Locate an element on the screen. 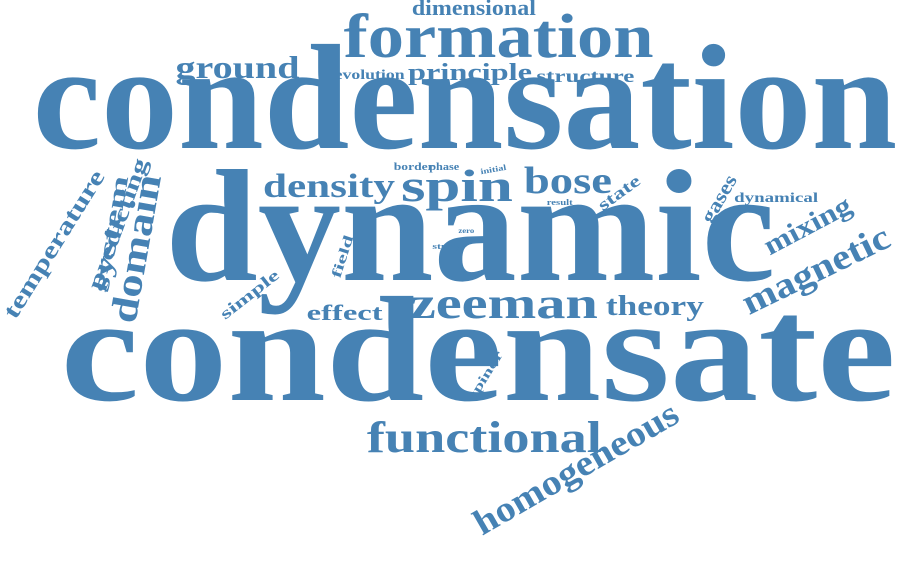  word-formation: formation is located at coordinates (498, 37).